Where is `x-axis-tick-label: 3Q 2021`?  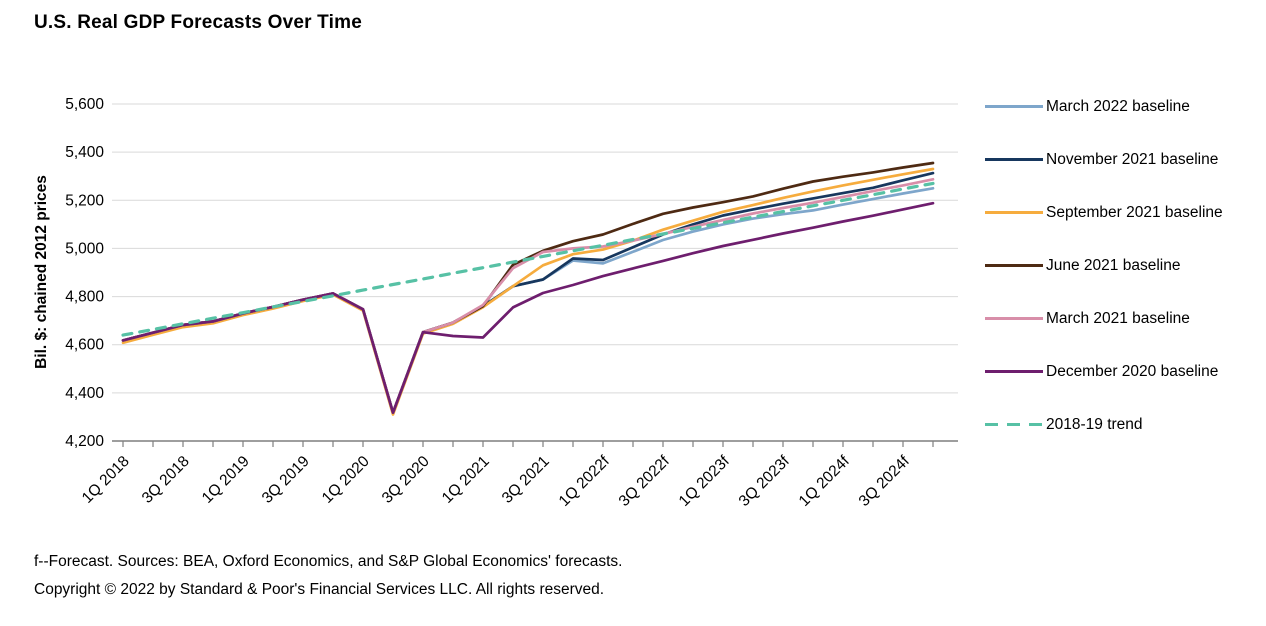
x-axis-tick-label: 3Q 2021 is located at coordinates (526, 480).